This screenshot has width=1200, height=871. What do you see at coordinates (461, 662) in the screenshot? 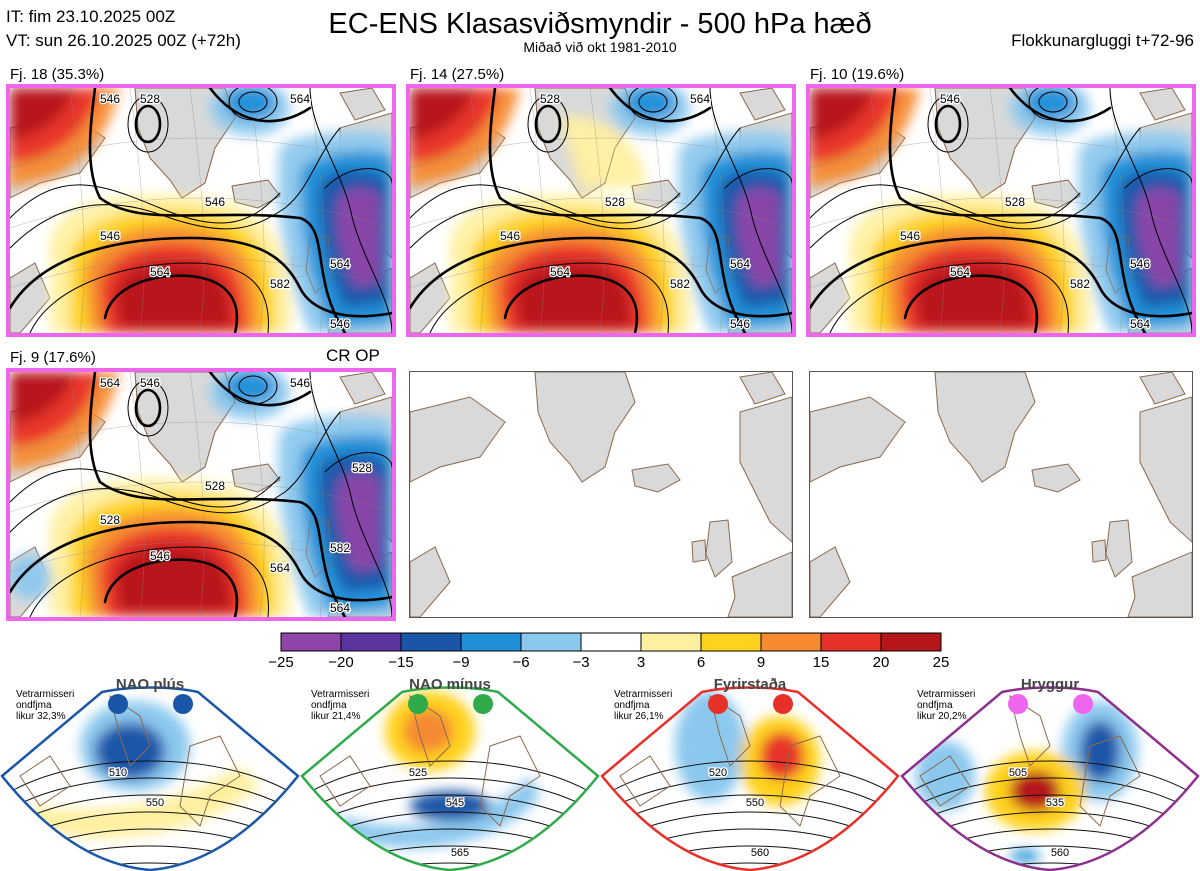
I see `colorbar-tick-label: −9` at bounding box center [461, 662].